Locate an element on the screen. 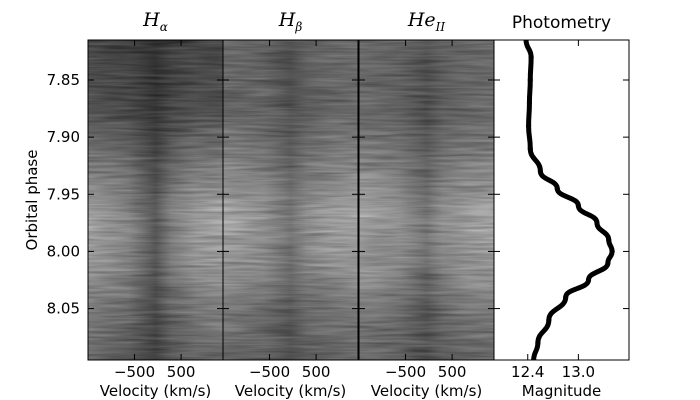 This screenshot has height=400, width=700. y-axis-label: Orbital phase is located at coordinates (32, 200).